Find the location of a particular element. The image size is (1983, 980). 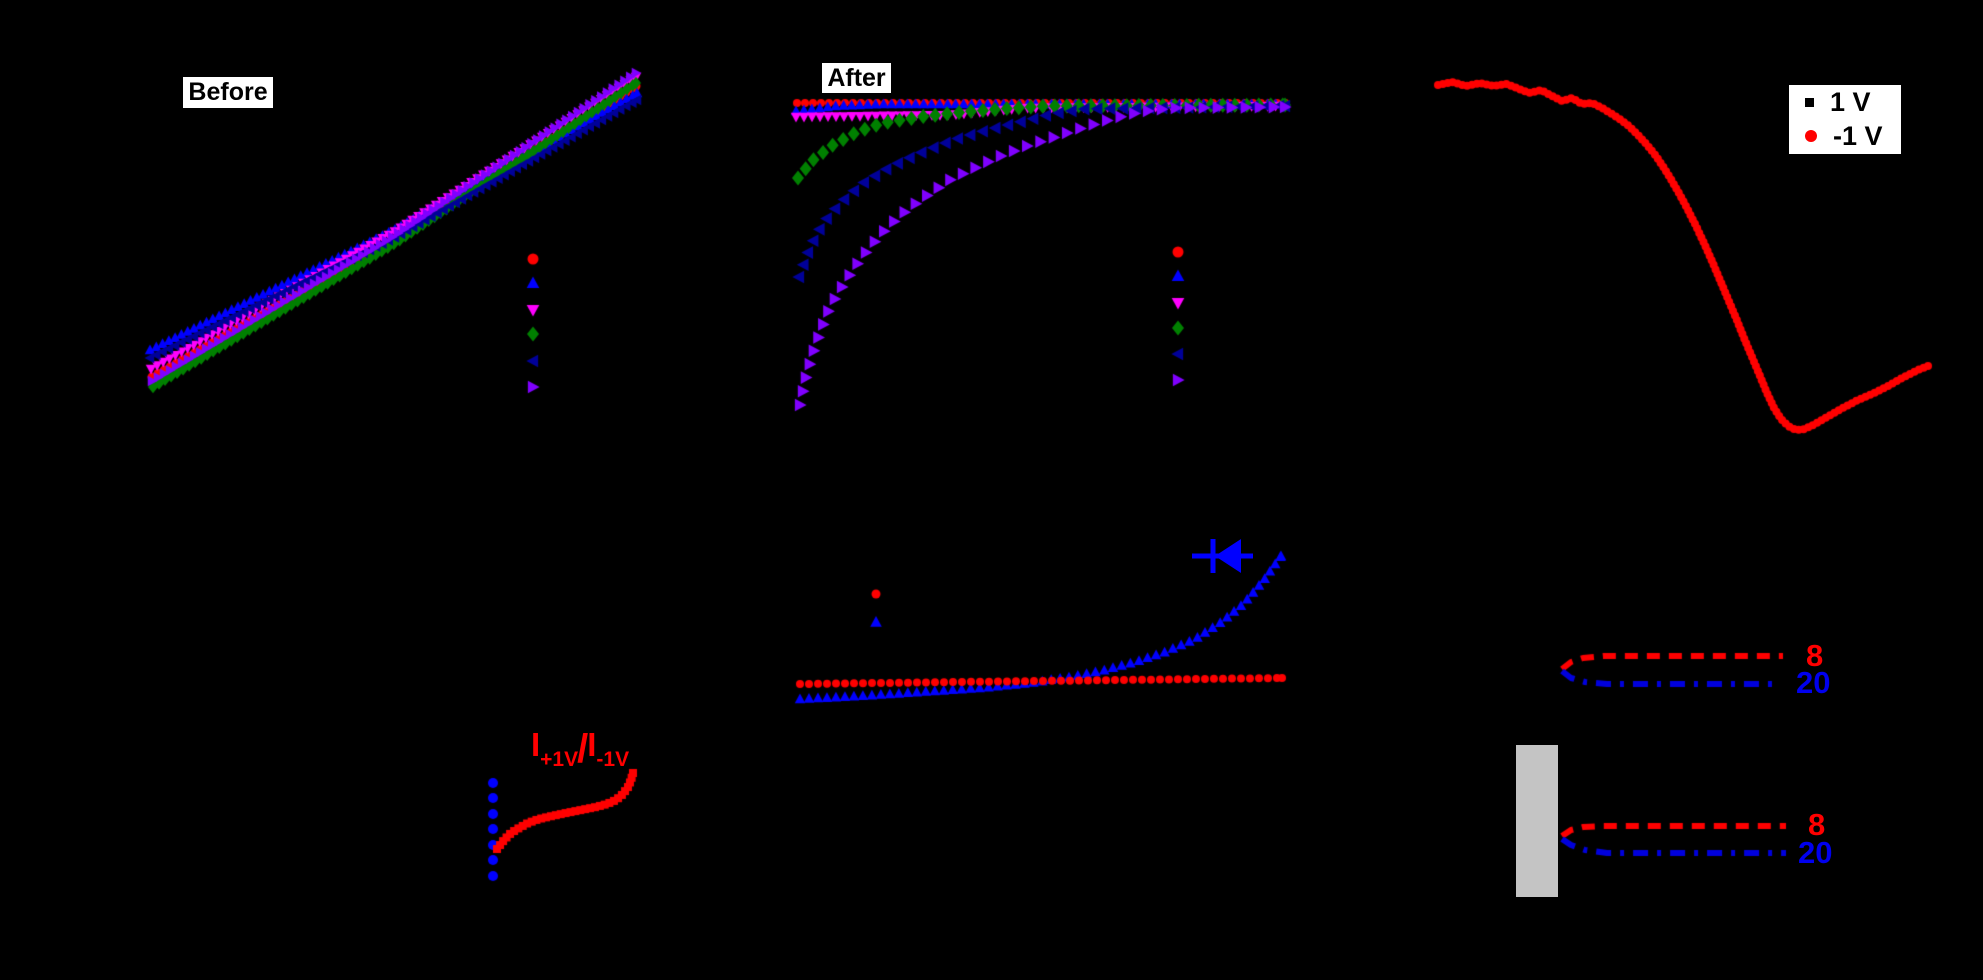

circle-marker-icon is located at coordinates (1811, 136).